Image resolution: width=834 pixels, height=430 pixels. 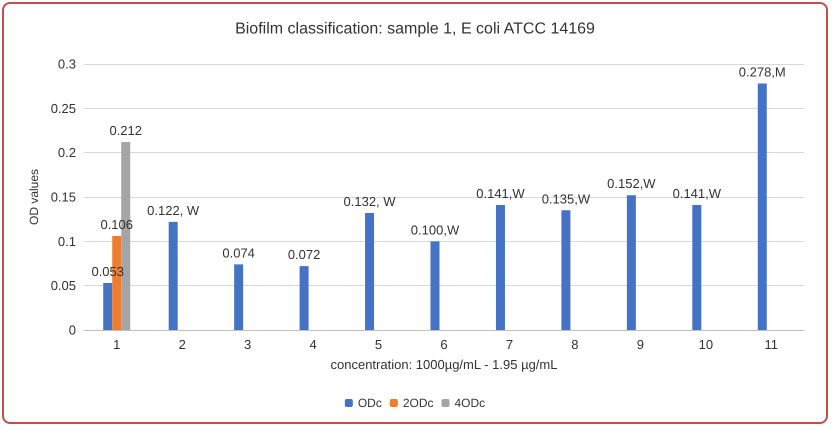 I want to click on legend-label: 2ODc, so click(x=418, y=403).